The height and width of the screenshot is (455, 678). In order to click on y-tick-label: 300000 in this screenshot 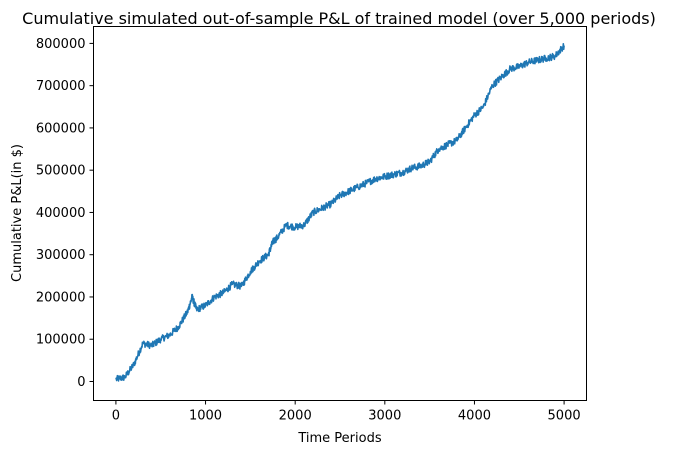, I will do `click(61, 255)`.